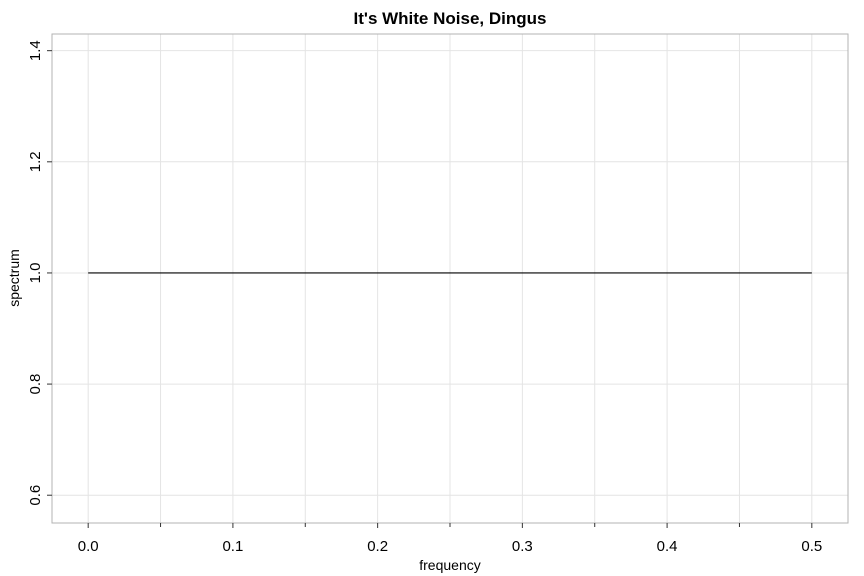  I want to click on y-axis: 0.6 0.8 1.0 1.2 1.4, so click(39, 273).